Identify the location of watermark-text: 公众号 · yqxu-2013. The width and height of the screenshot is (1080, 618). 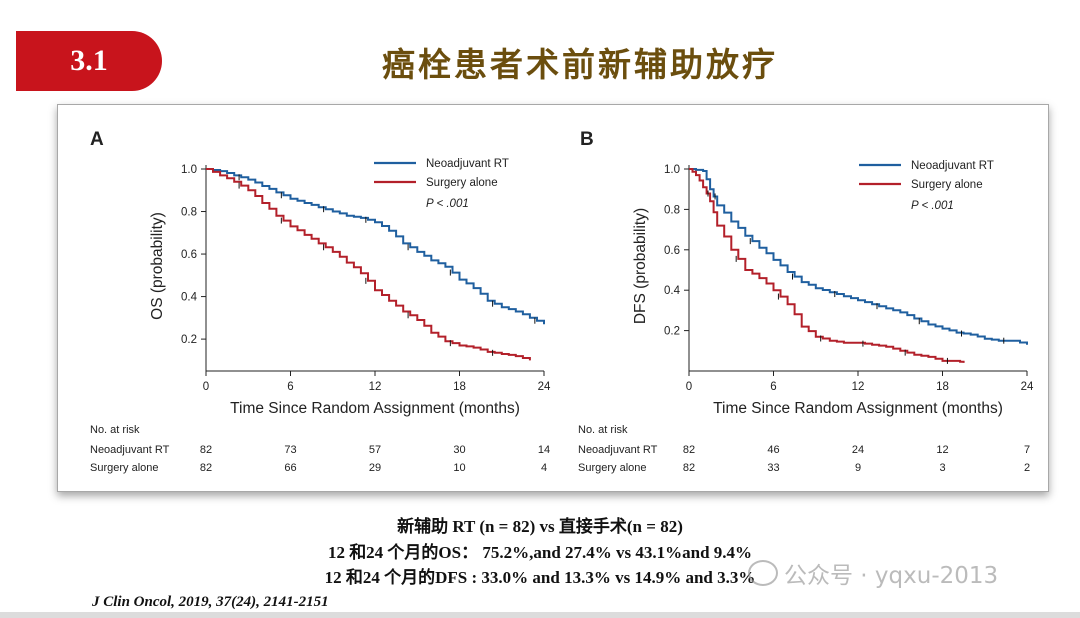
(891, 576).